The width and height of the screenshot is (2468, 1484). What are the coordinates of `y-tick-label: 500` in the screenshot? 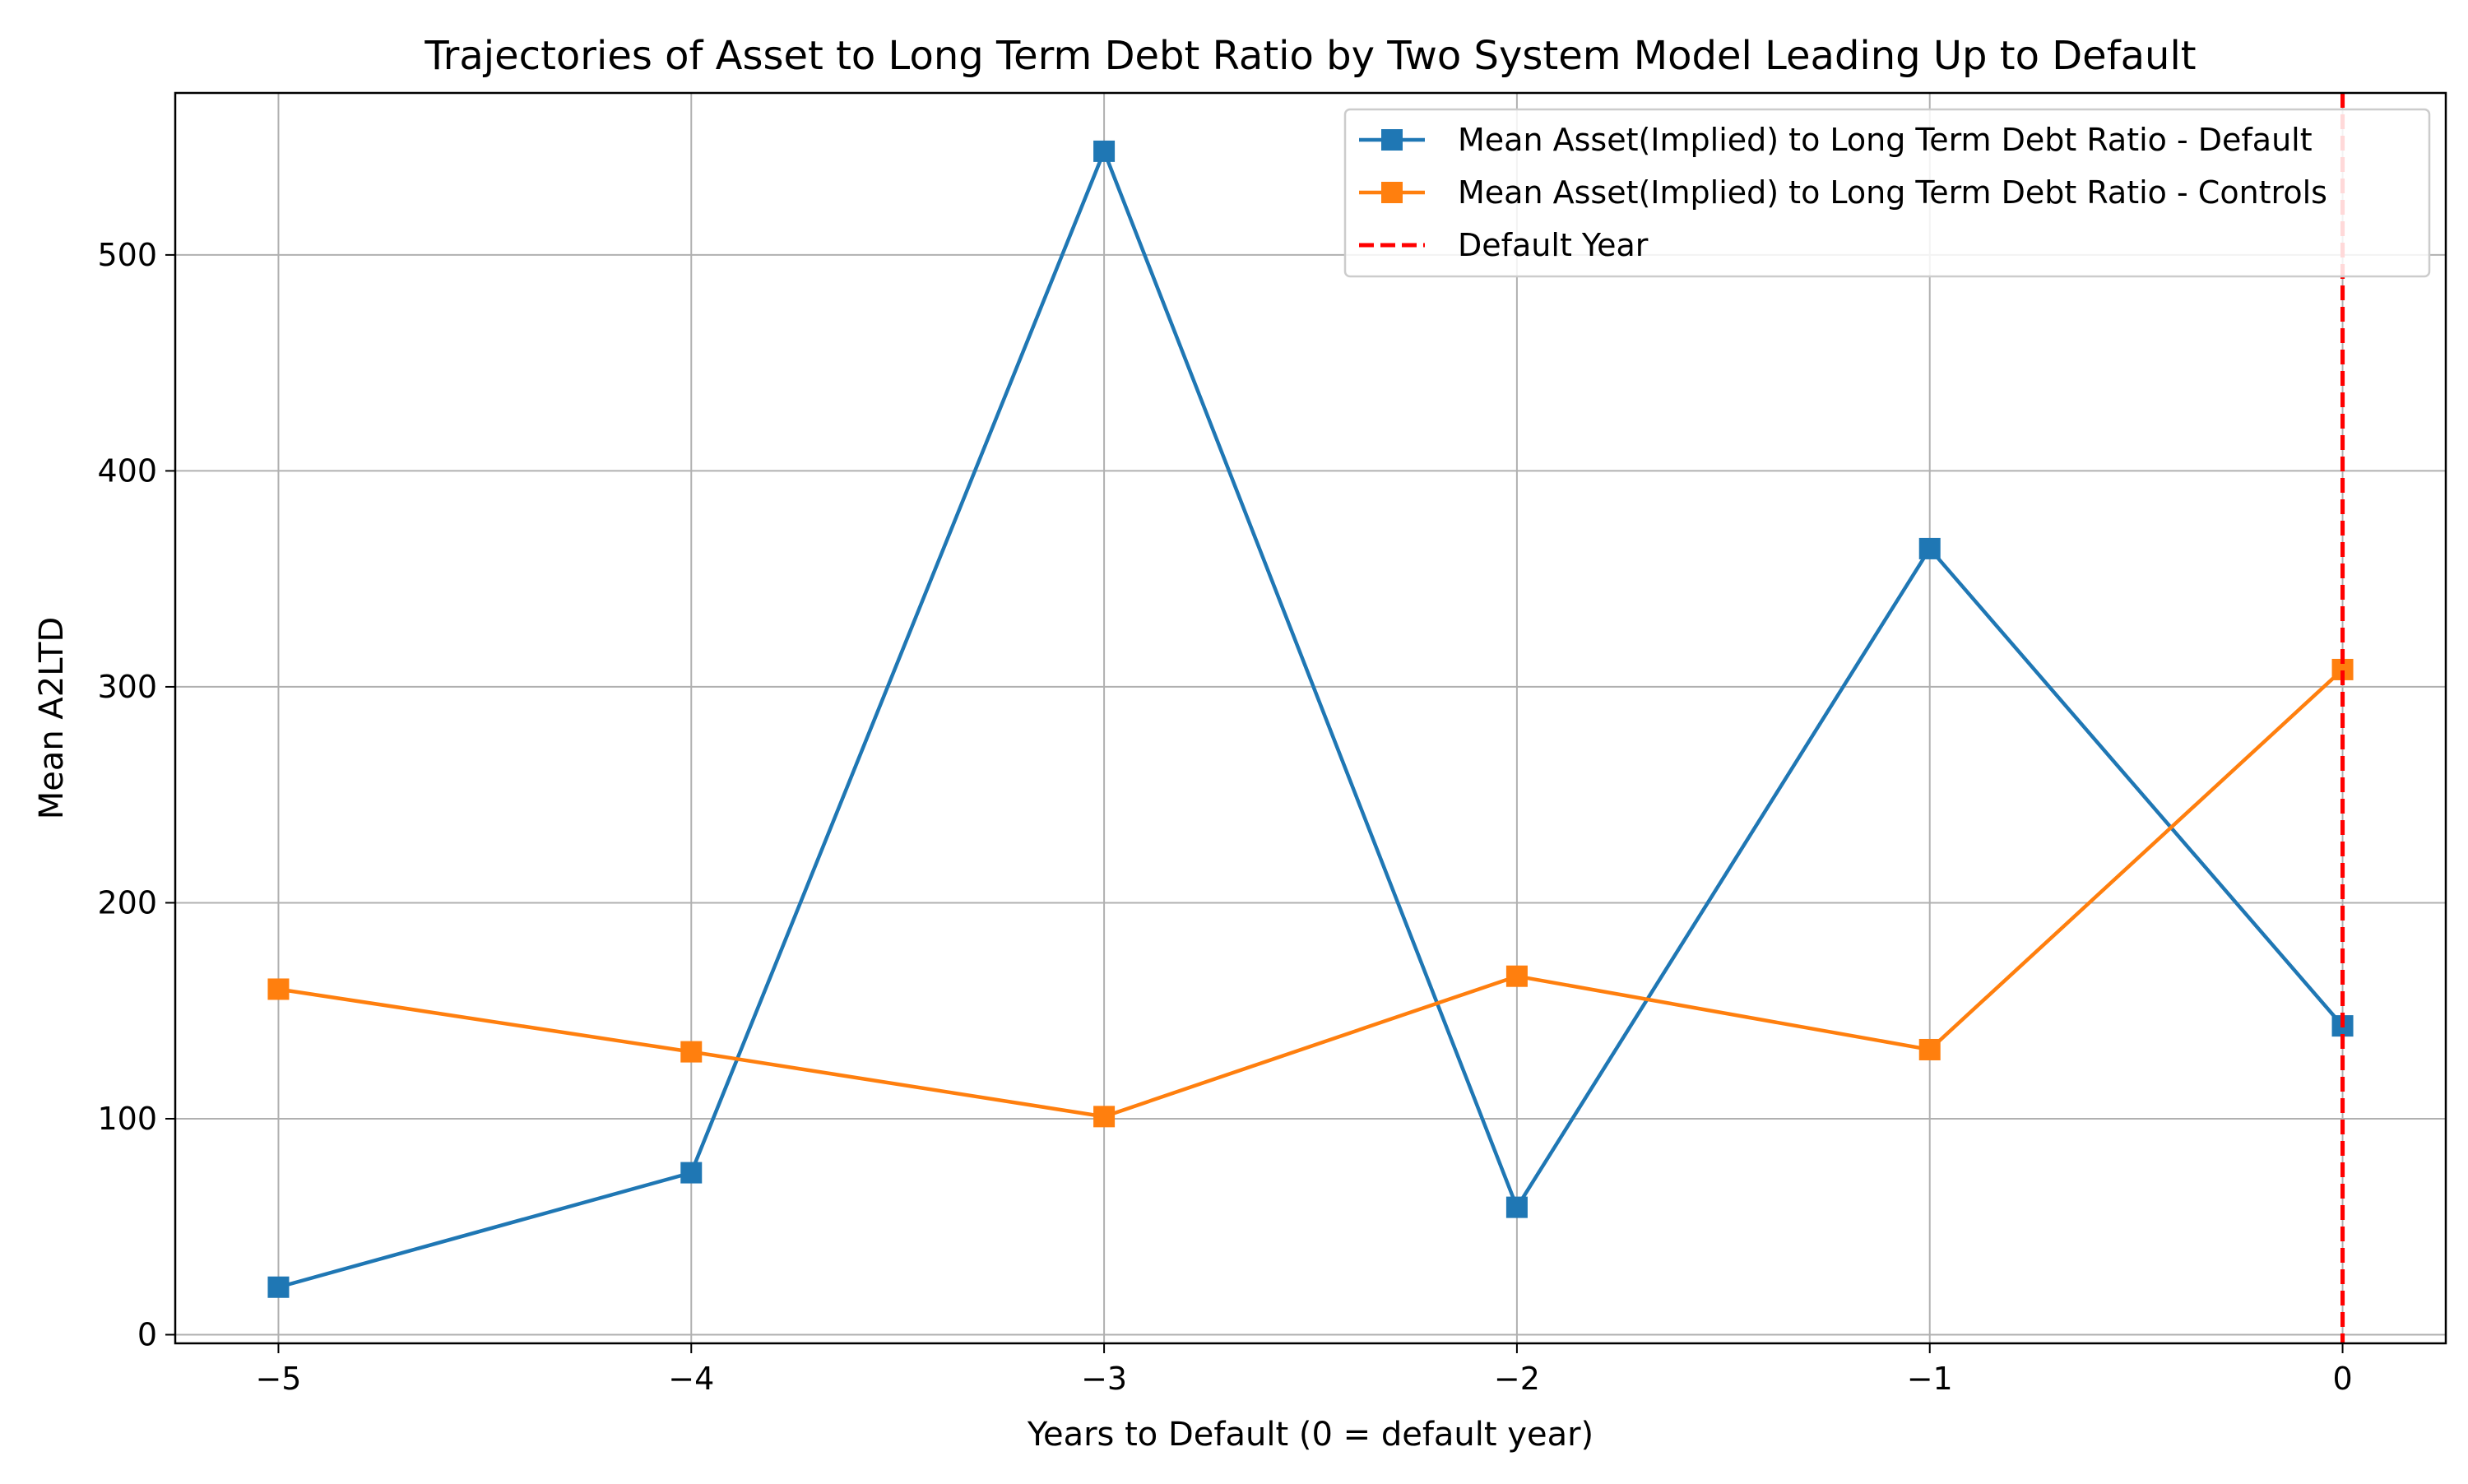 It's located at (127, 255).